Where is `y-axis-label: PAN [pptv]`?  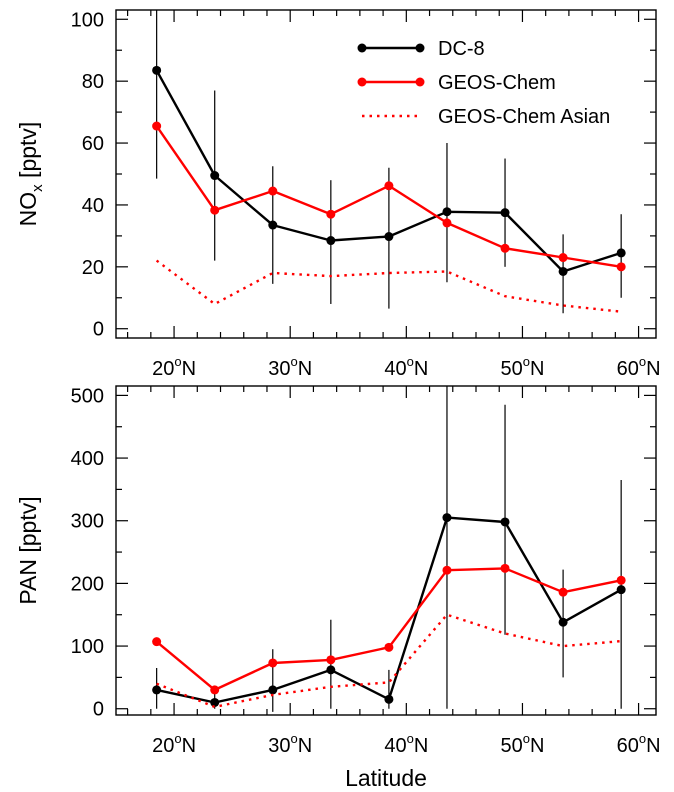 y-axis-label: PAN [pptv] is located at coordinates (28, 550).